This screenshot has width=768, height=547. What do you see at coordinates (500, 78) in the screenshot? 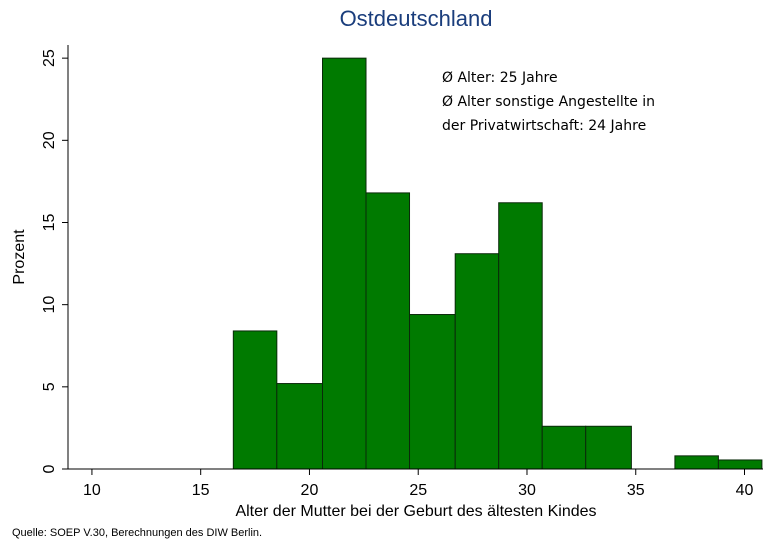
I see `annotation: Ø Alter: 25 Jahre` at bounding box center [500, 78].